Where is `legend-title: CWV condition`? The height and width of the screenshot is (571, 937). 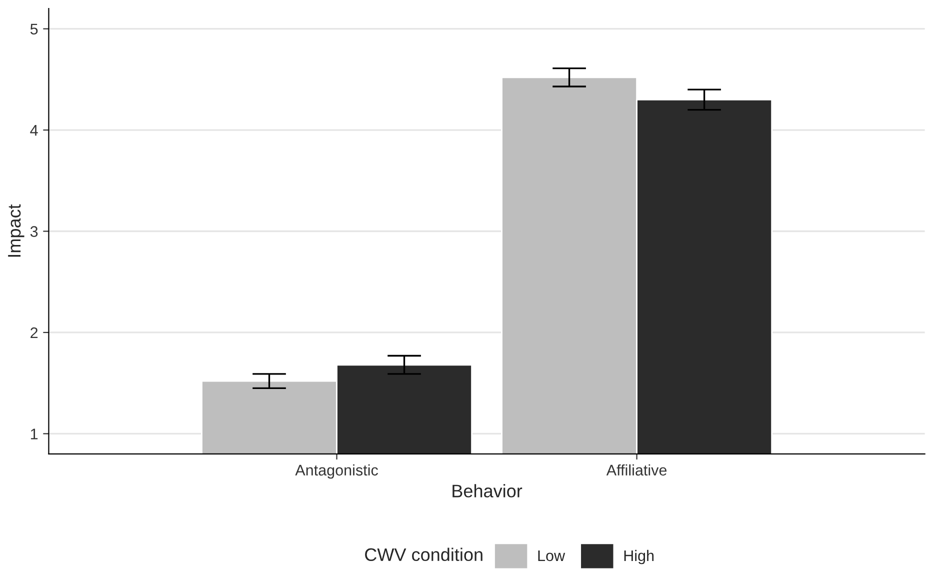 legend-title: CWV condition is located at coordinates (423, 555).